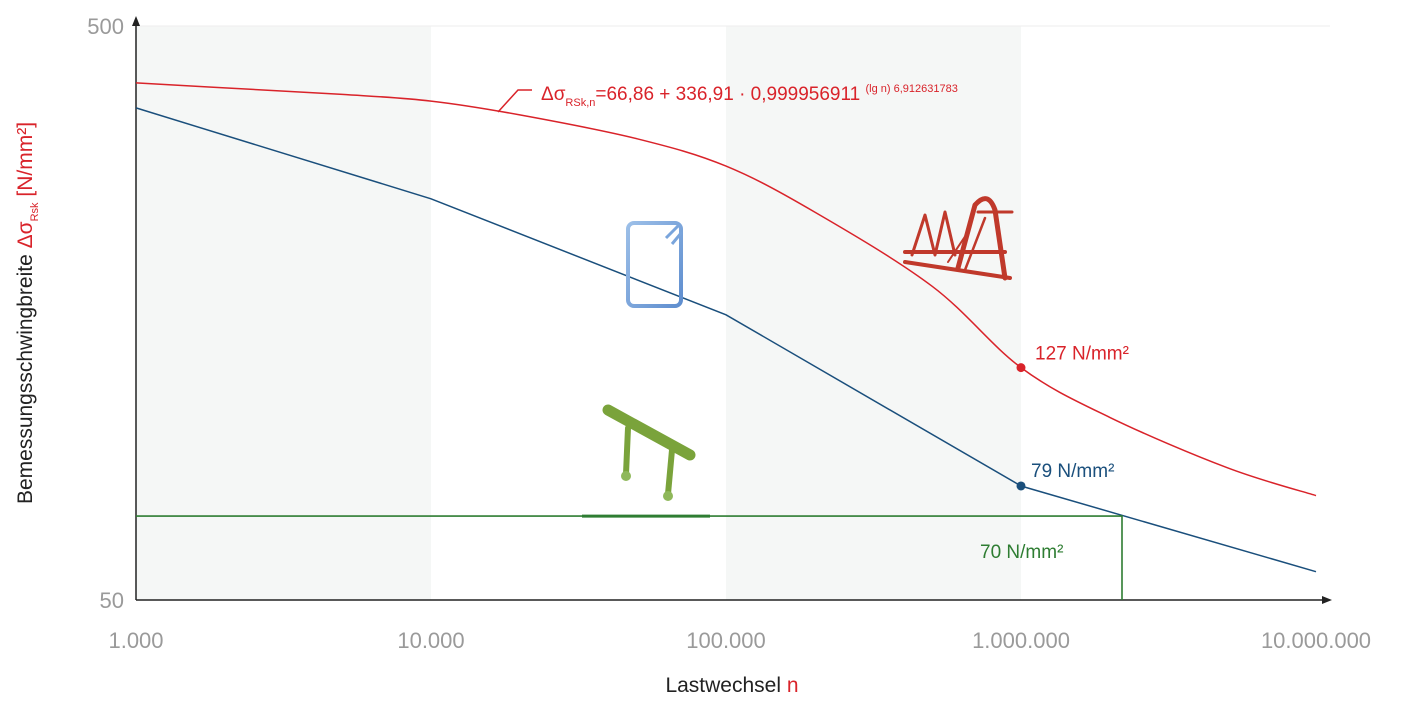 This screenshot has width=1409, height=702. What do you see at coordinates (112, 600) in the screenshot?
I see `y-tick-label: 50` at bounding box center [112, 600].